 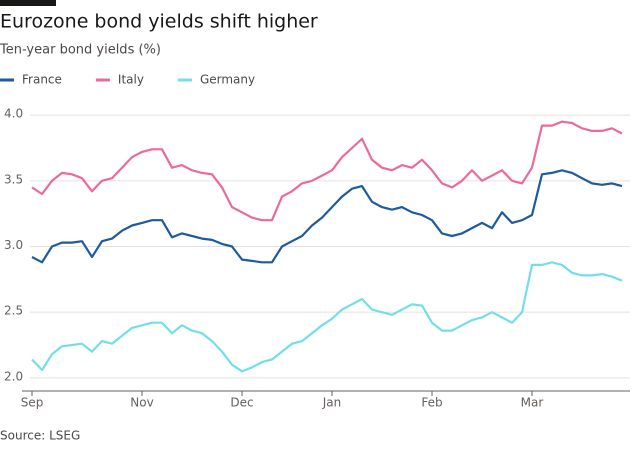 I want to click on chart-subtitle: Ten-year bond yields (%), so click(x=80, y=50).